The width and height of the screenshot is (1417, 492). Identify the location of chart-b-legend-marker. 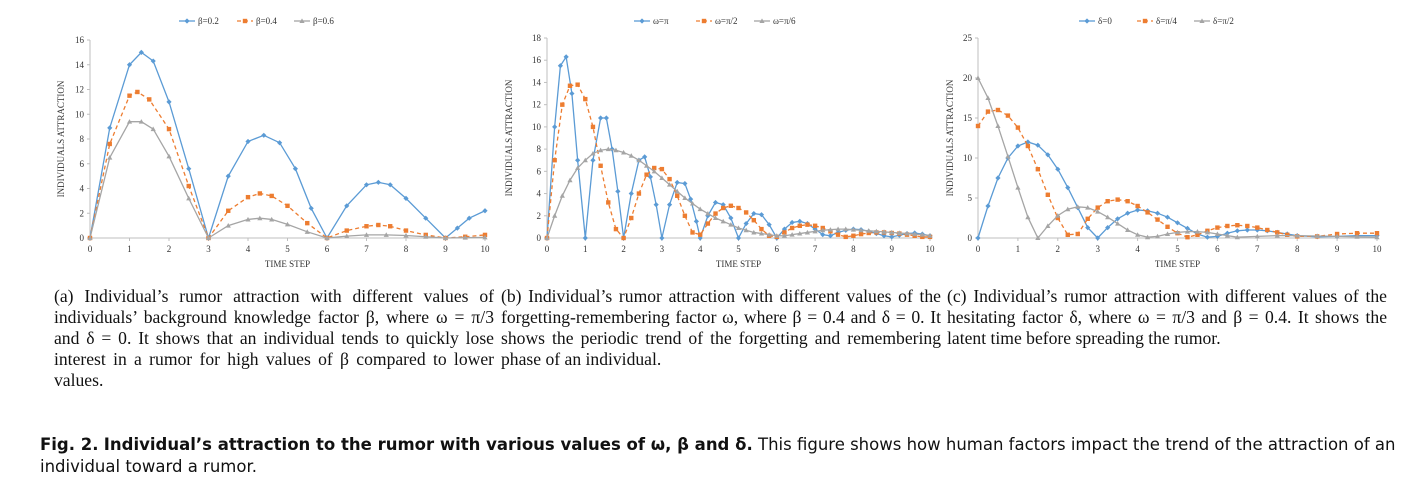
(704, 21).